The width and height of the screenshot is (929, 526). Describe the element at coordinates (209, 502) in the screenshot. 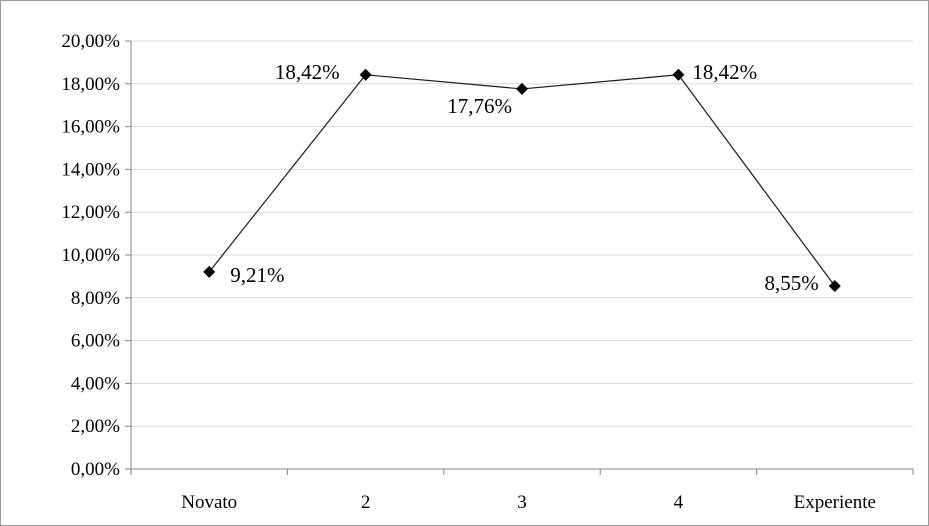

I see `x-tick-label: Novato` at that location.